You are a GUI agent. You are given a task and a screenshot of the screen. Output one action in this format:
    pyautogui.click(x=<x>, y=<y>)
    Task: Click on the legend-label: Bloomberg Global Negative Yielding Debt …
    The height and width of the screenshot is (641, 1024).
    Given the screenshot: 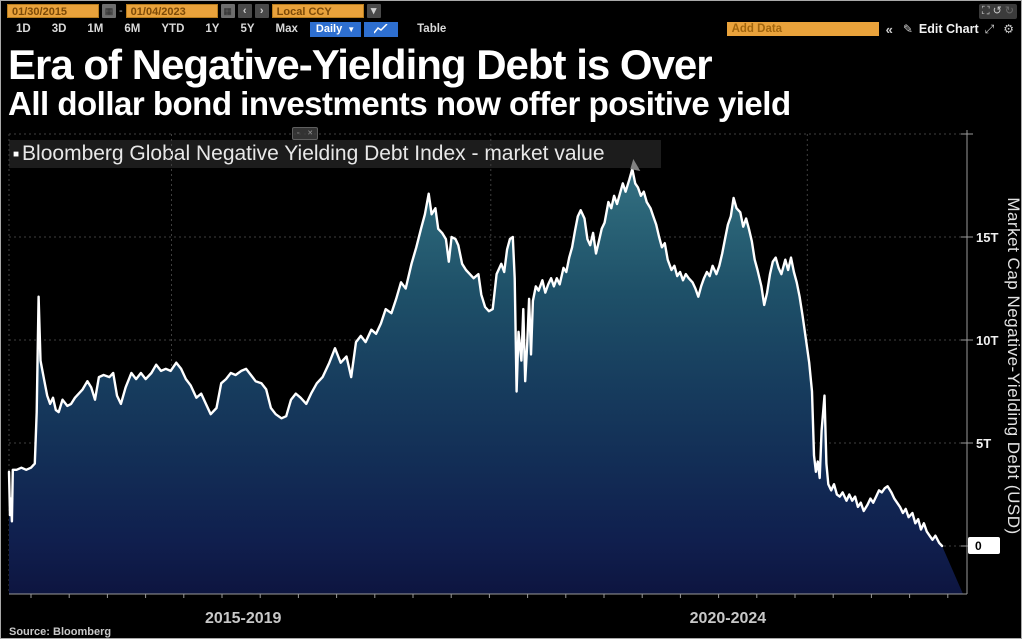 What is the action you would take?
    pyautogui.click(x=313, y=153)
    